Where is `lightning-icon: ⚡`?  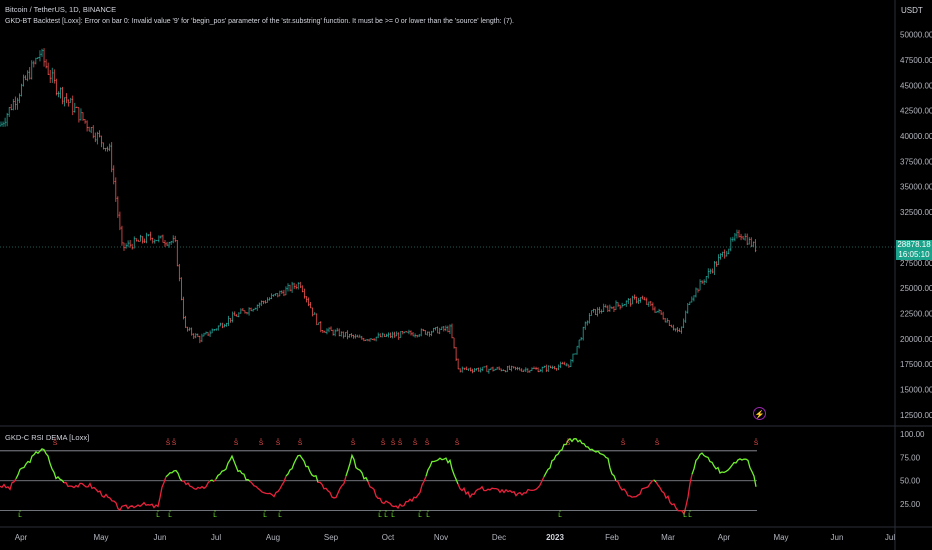 lightning-icon: ⚡ is located at coordinates (759, 413).